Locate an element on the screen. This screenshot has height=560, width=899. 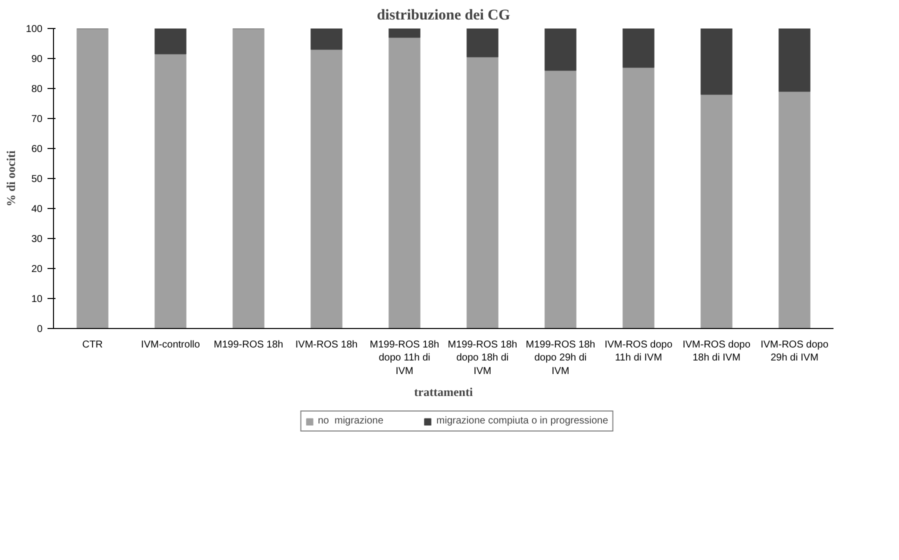
y-tick-label: 100 is located at coordinates (34, 29).